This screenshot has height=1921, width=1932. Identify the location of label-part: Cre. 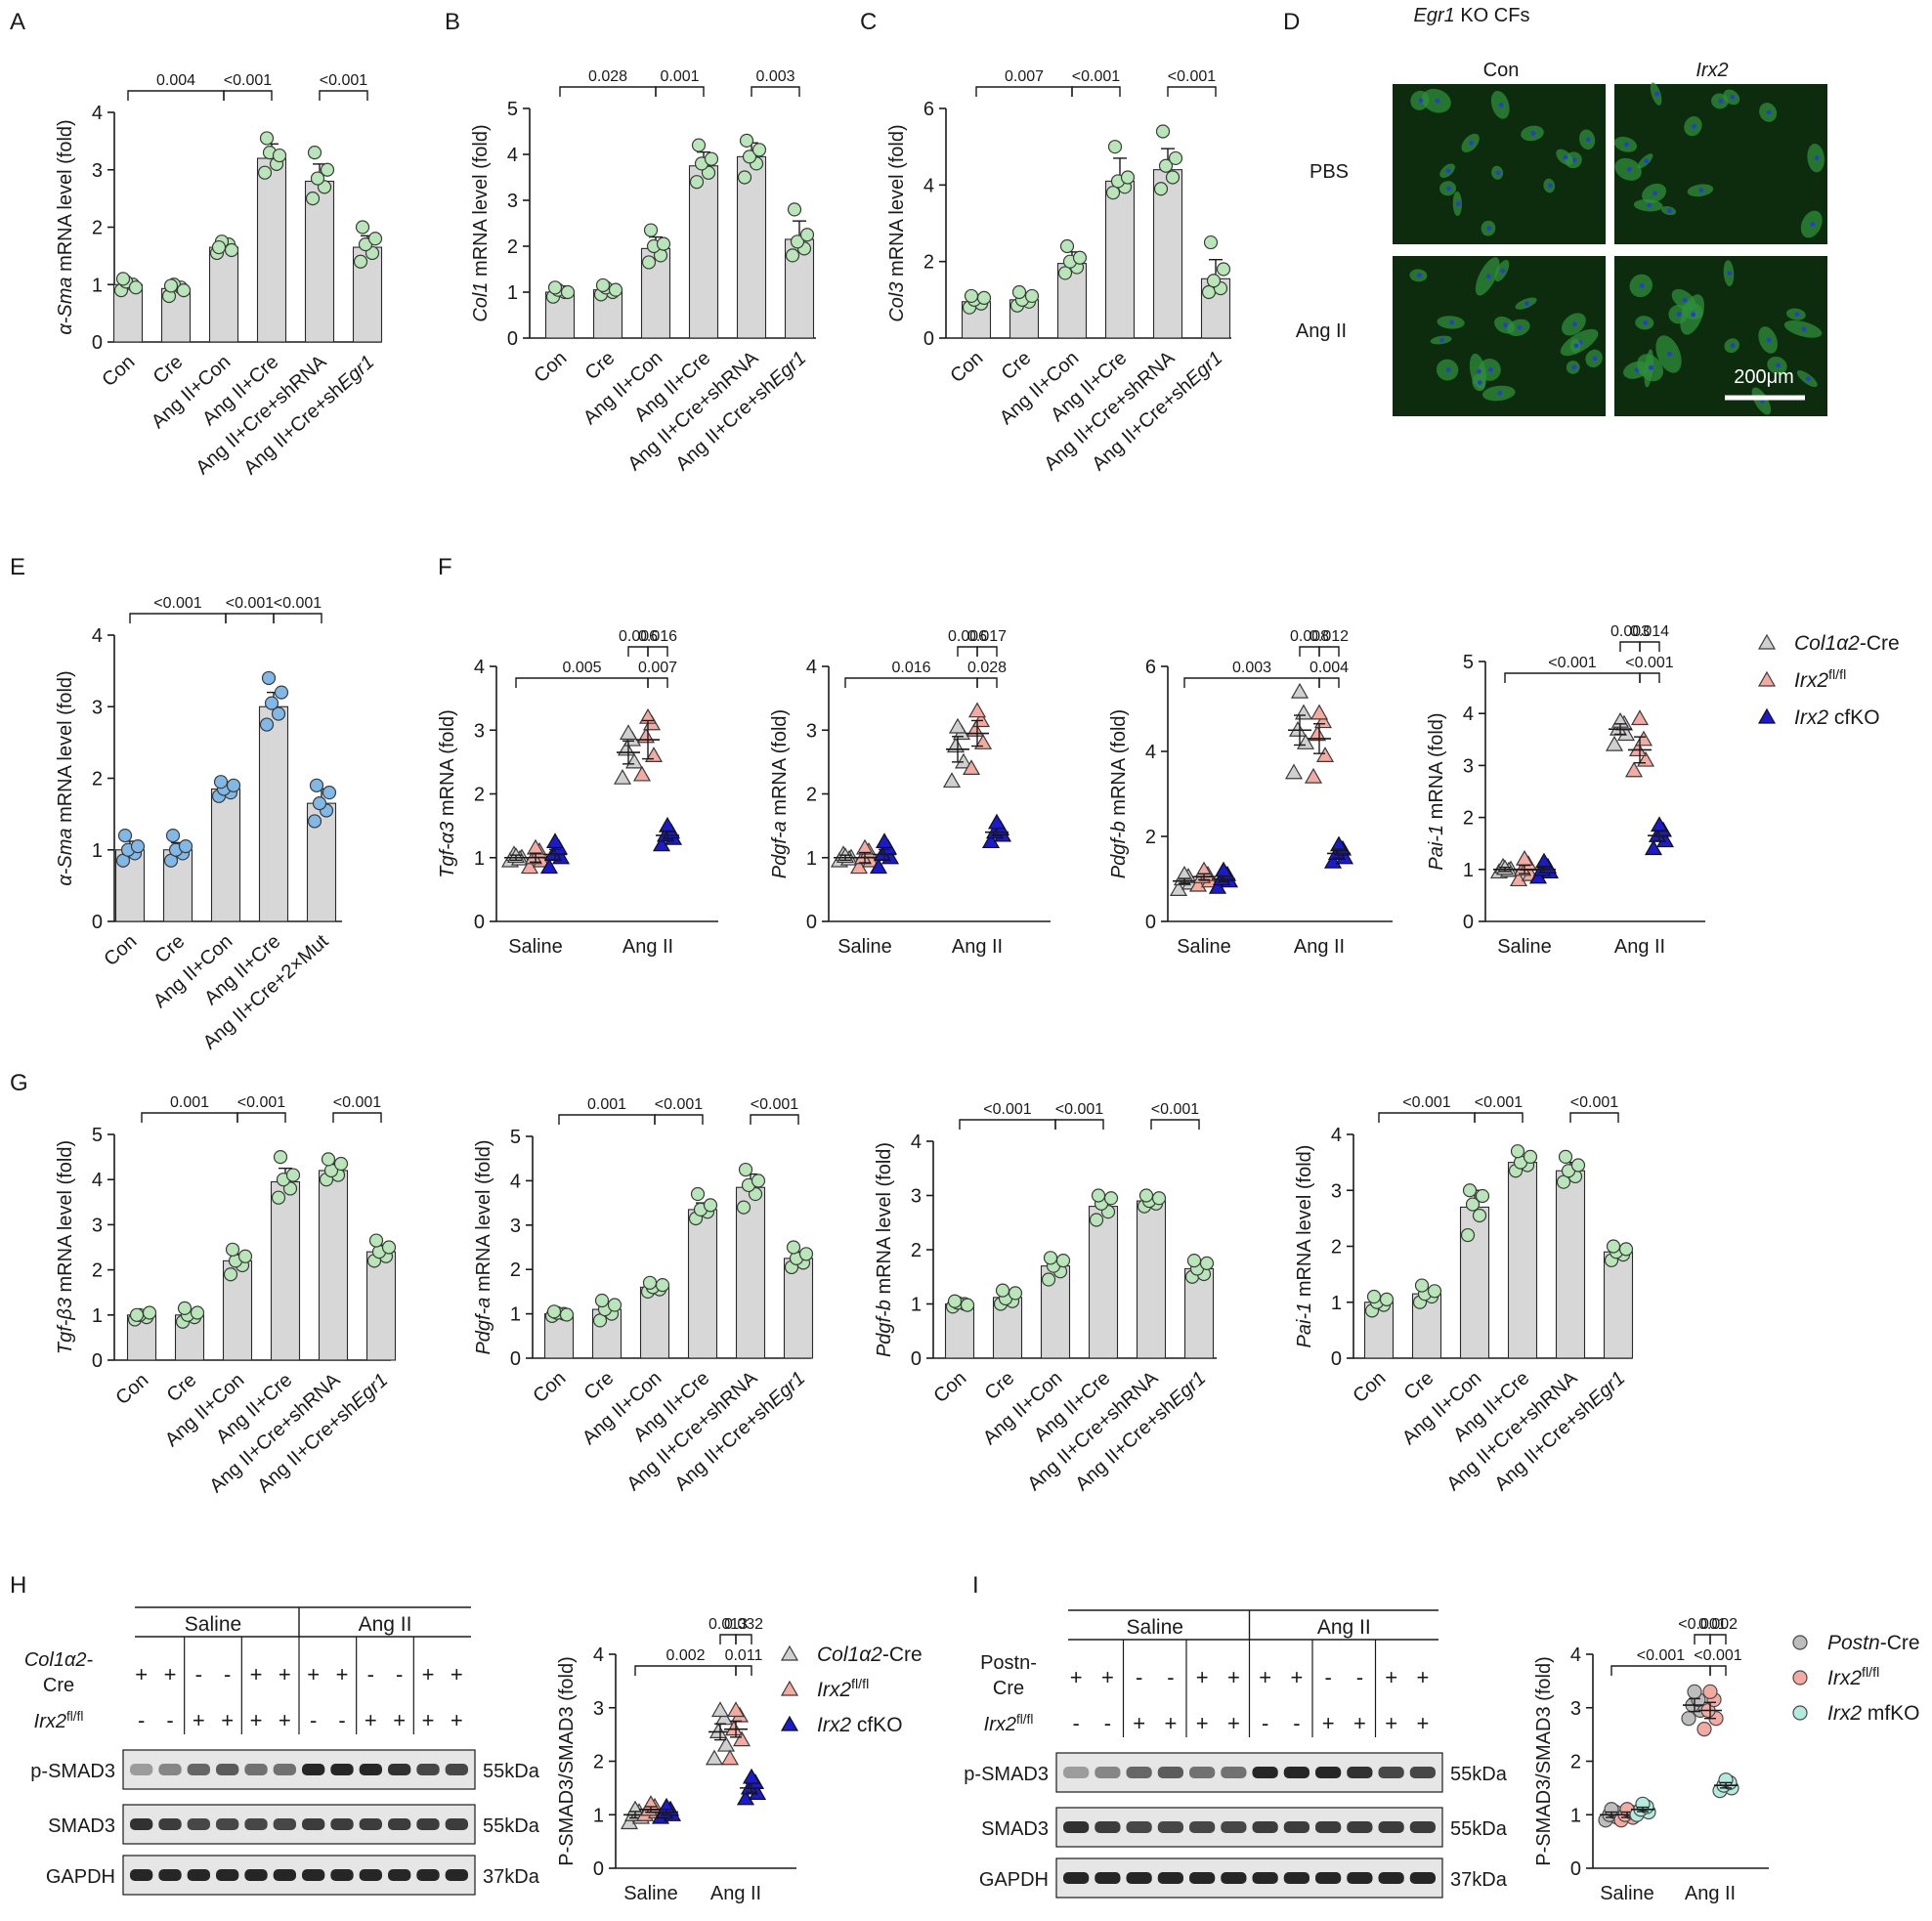
(169, 369).